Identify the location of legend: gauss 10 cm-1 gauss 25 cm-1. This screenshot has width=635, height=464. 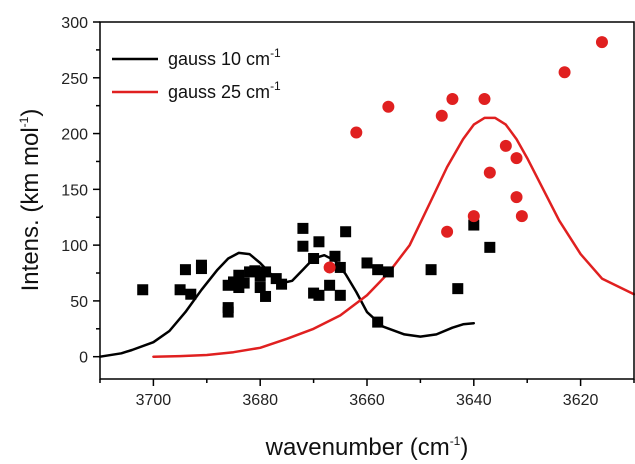
(196, 74).